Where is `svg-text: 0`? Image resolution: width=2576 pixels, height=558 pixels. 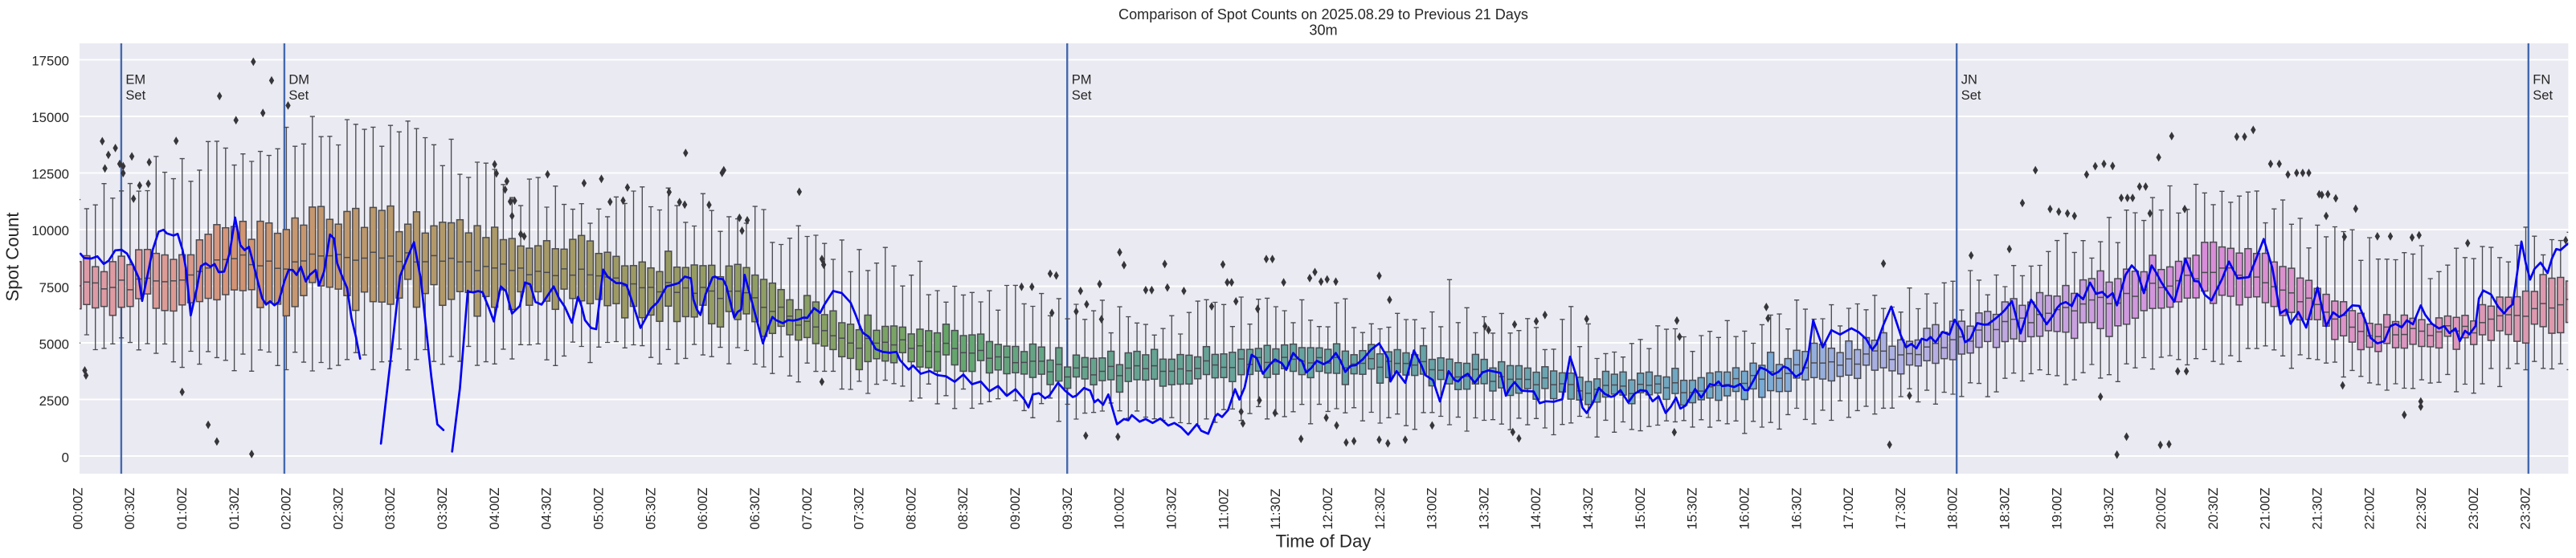 svg-text: 0 is located at coordinates (65, 457).